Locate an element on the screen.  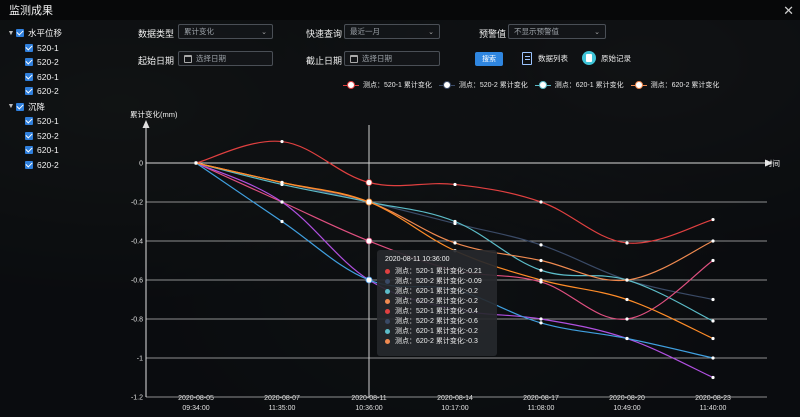
calendar-icon is located at coordinates (354, 58).